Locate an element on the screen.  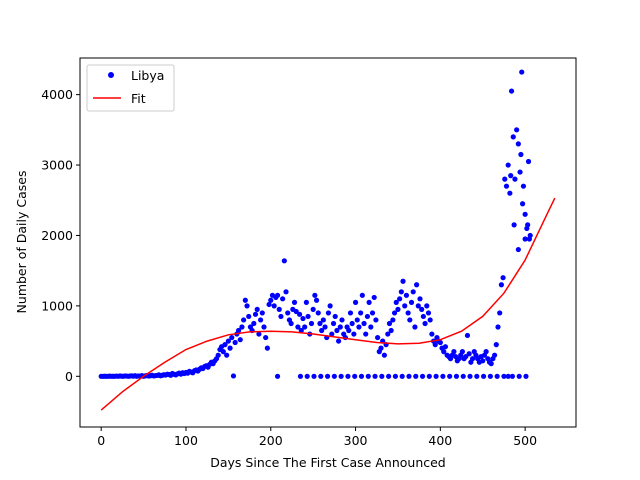
y-tick-label: 2000 is located at coordinates (57, 235).